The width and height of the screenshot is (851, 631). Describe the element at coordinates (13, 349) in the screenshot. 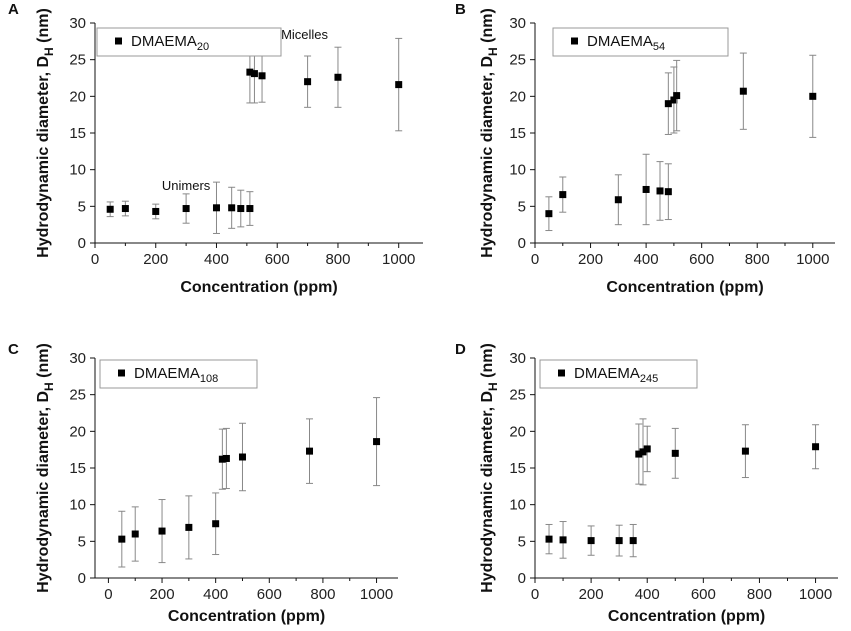

I see `panel-letter: C` at that location.